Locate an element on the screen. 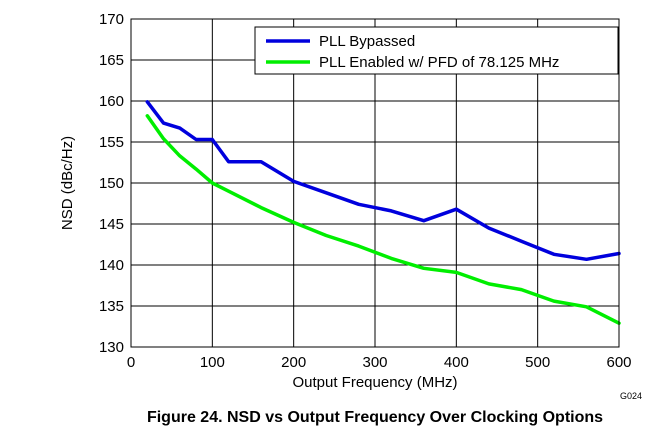  y-tick-label: 155 is located at coordinates (111, 142).